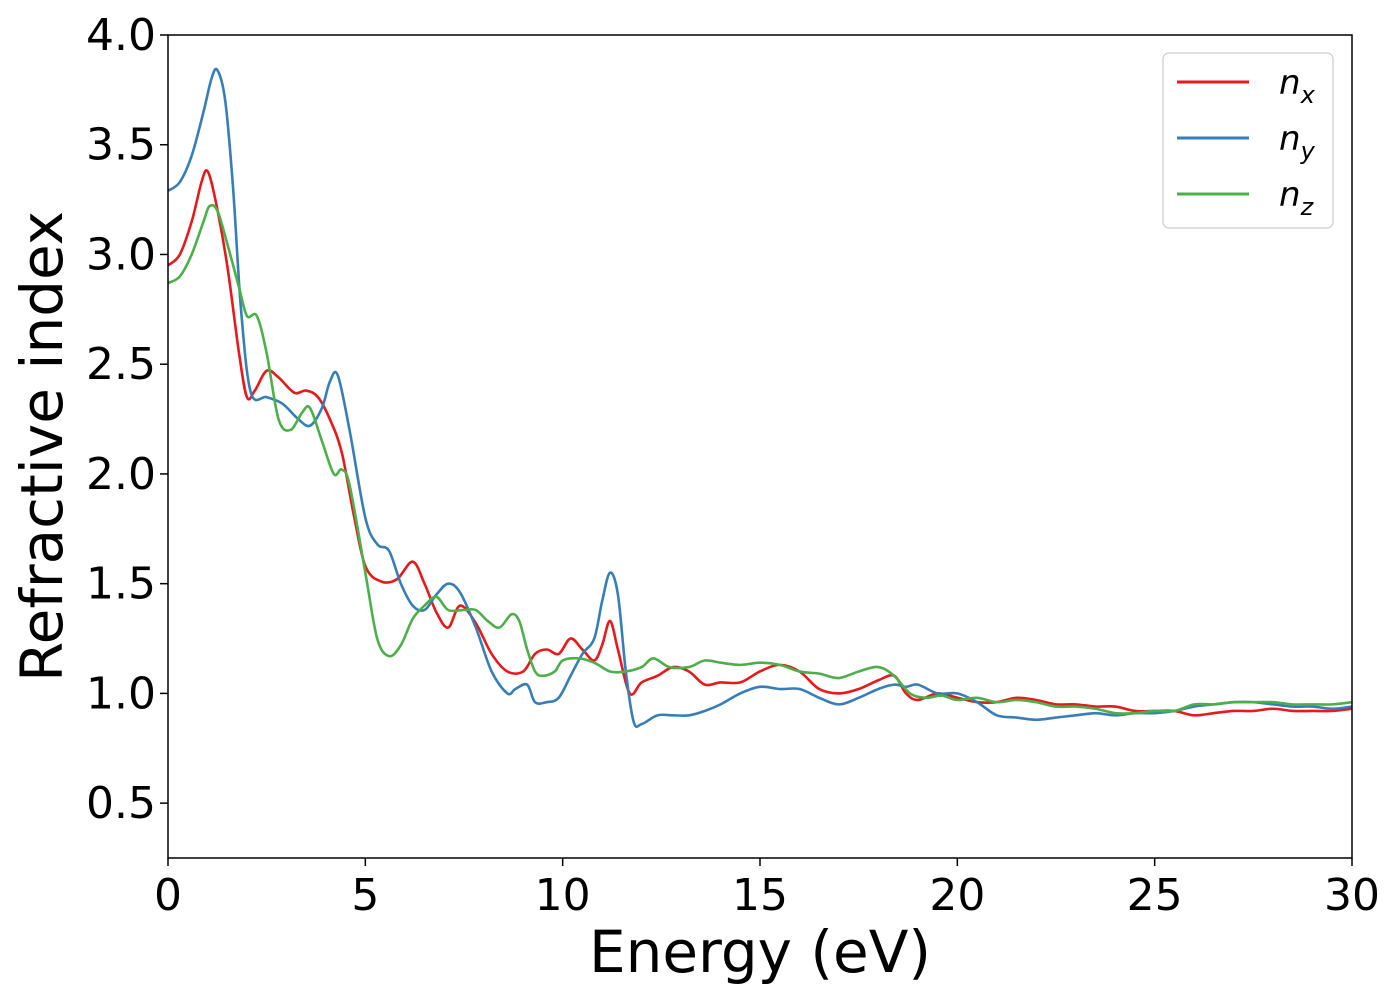 The height and width of the screenshot is (1000, 1400). Describe the element at coordinates (1352, 895) in the screenshot. I see `x-tick-label: 30` at that location.